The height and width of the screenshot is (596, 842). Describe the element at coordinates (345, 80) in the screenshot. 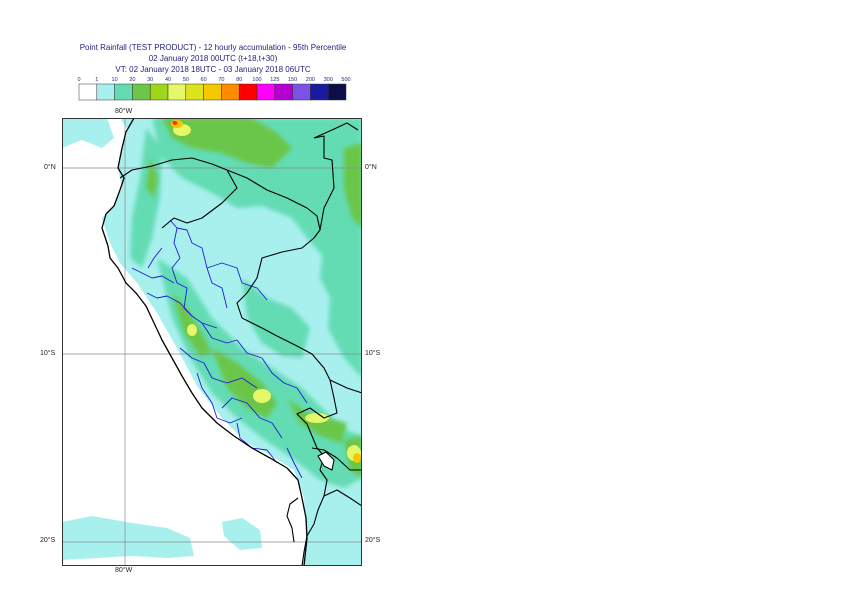

I see `legend-threshold-label: 500` at that location.